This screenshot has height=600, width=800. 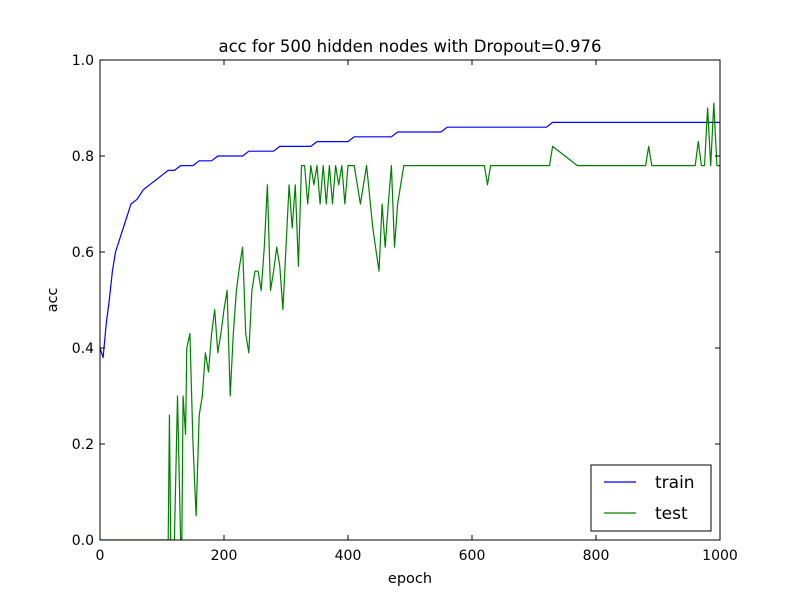 What do you see at coordinates (100, 556) in the screenshot?
I see `x-tick-label: 0` at bounding box center [100, 556].